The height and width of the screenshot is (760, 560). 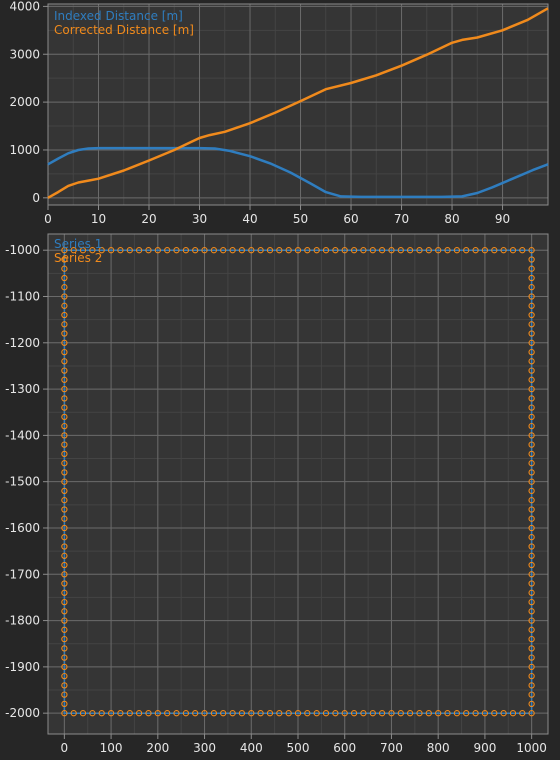 What do you see at coordinates (78, 244) in the screenshot?
I see `legend-entry: Series 1` at bounding box center [78, 244].